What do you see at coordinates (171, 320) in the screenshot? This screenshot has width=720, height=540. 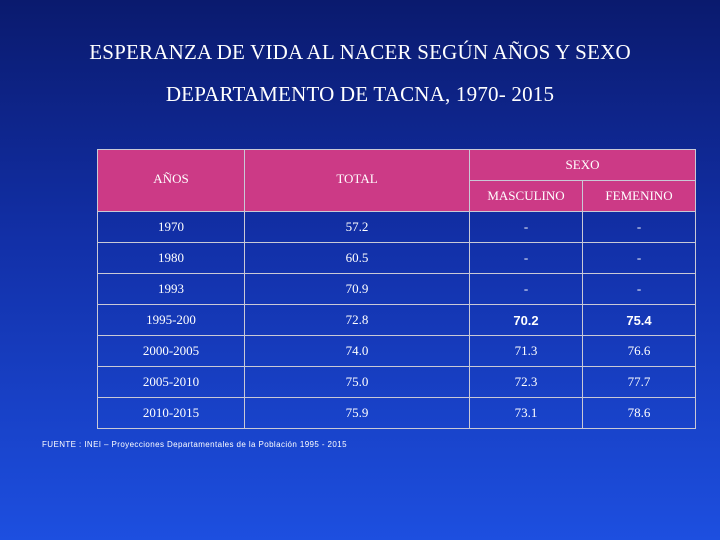 I see `cell-anos: 1995-200` at bounding box center [171, 320].